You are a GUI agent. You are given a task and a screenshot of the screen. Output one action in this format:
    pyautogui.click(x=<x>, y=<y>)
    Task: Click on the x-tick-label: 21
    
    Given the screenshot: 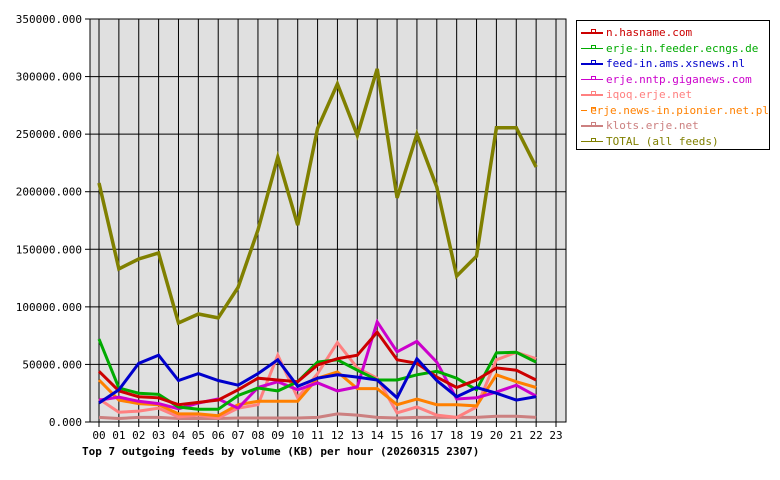 What is the action you would take?
    pyautogui.click(x=516, y=435)
    